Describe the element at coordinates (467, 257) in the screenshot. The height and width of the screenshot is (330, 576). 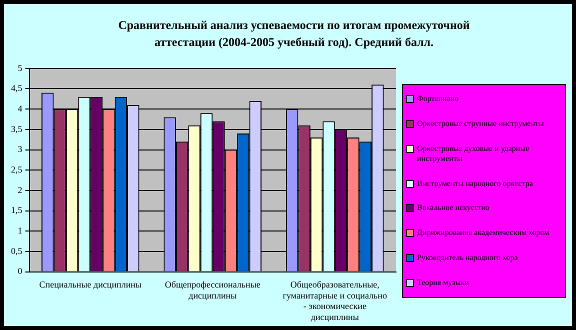
I see `legend-label: Руководитель народного хора` at that location.